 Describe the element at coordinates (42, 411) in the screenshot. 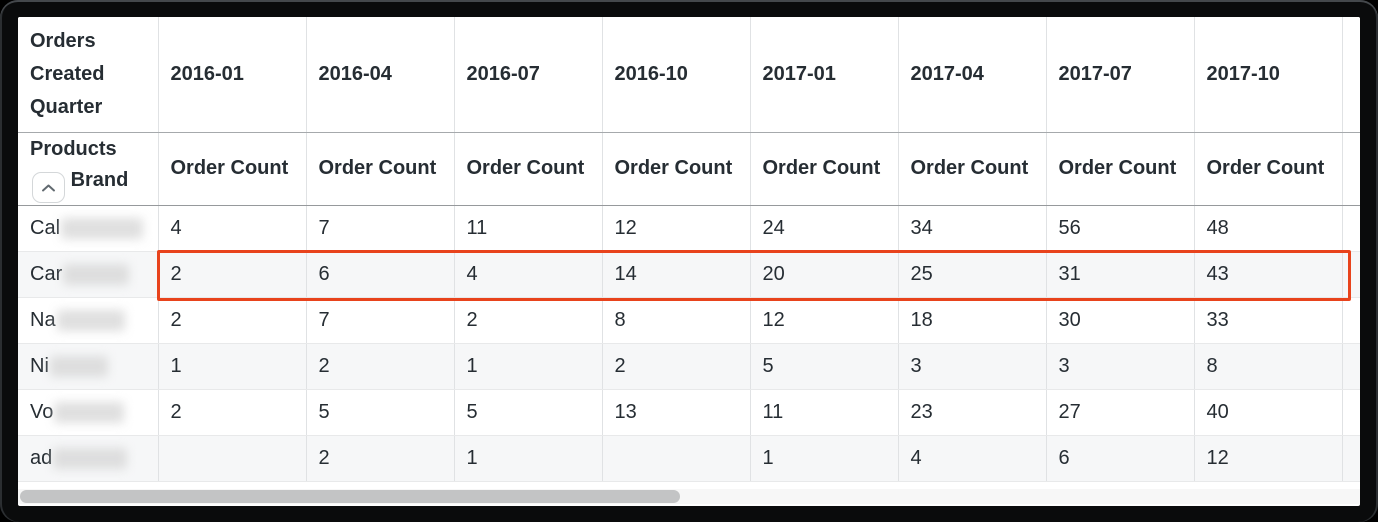

I see `brand-name-prefix: Vo` at that location.